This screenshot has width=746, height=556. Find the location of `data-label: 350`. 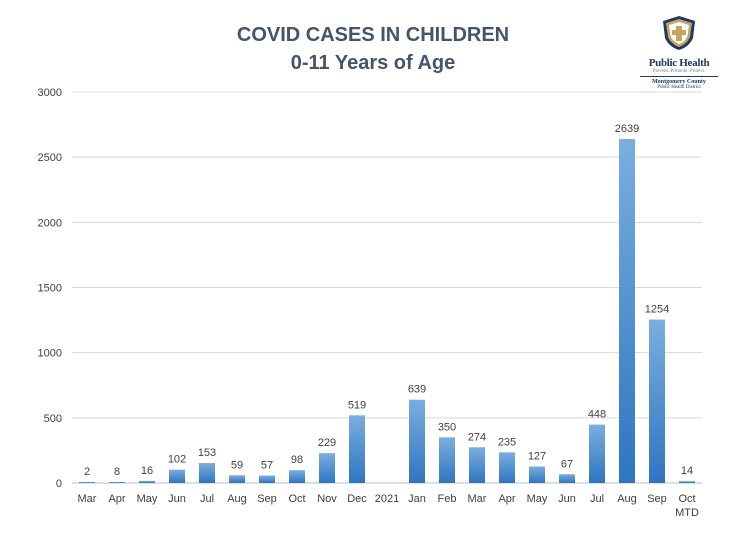

data-label: 350 is located at coordinates (447, 427).